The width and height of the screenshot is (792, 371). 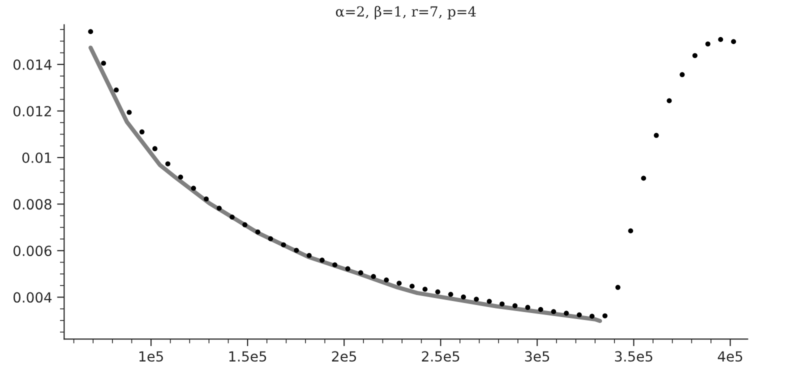 What do you see at coordinates (247, 356) in the screenshot?
I see `x-tick-label: 1.5e5` at bounding box center [247, 356].